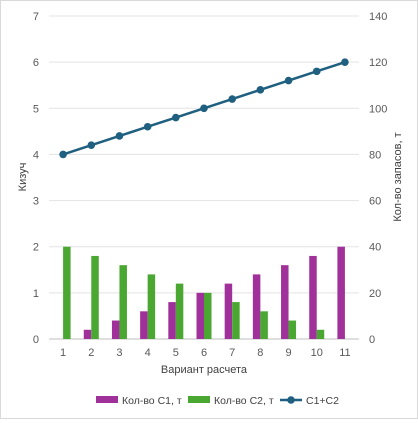  I want to click on x-tick-label: 1, so click(63, 353).